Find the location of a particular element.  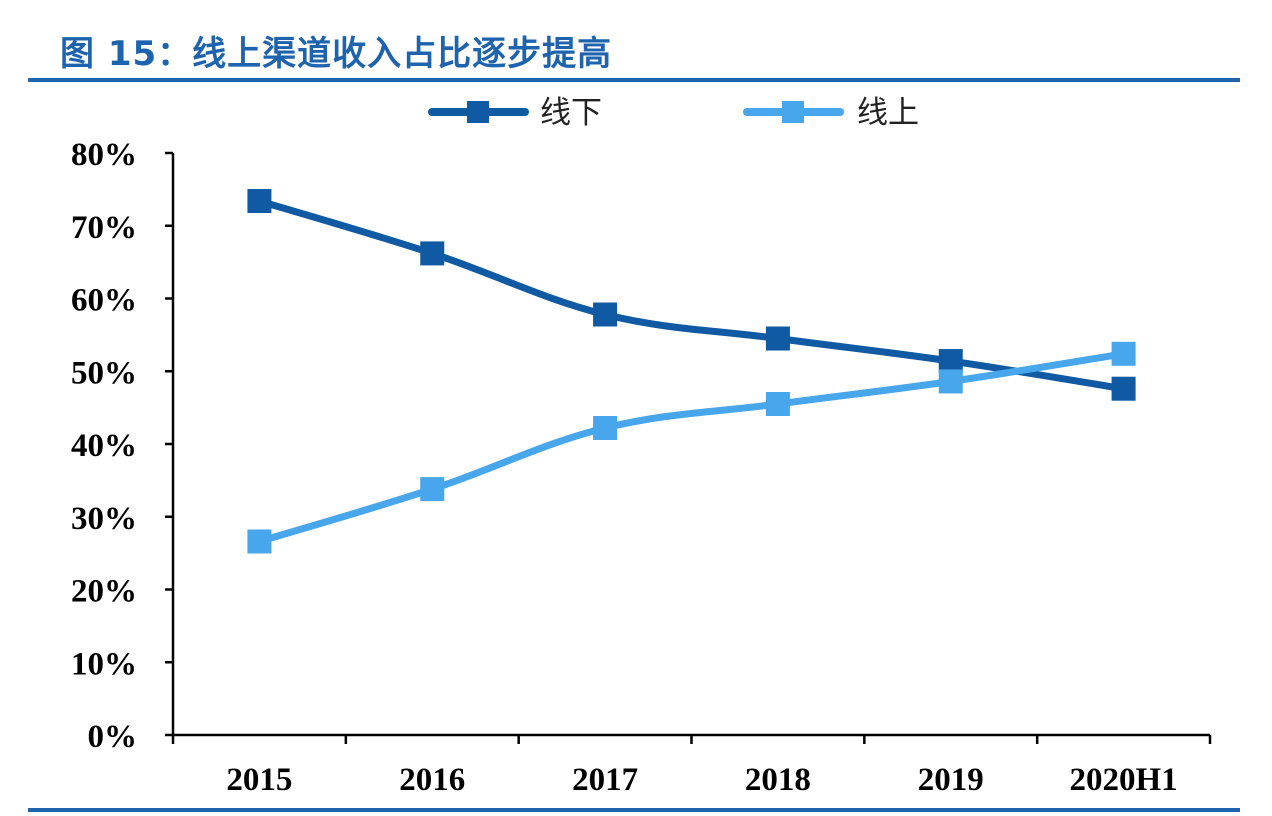

x-tick-label: 2020H1 is located at coordinates (1123, 780).